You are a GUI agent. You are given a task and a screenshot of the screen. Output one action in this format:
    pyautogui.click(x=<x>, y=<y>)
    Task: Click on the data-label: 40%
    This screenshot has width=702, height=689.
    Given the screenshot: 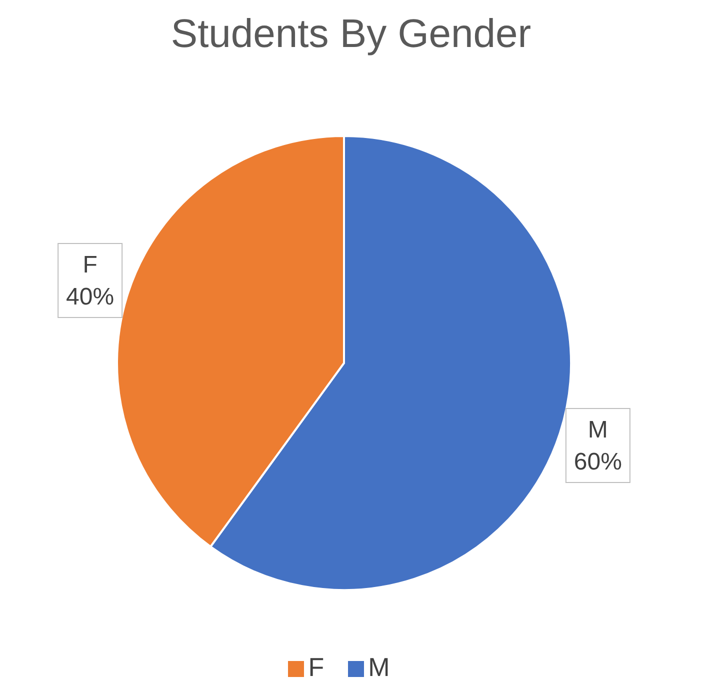 What is the action you would take?
    pyautogui.click(x=90, y=296)
    